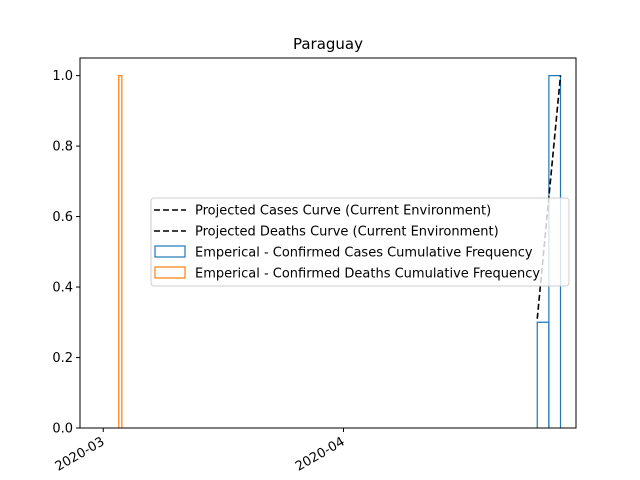 The width and height of the screenshot is (640, 480). I want to click on y-tick-label-3: 0.6, so click(62, 217).